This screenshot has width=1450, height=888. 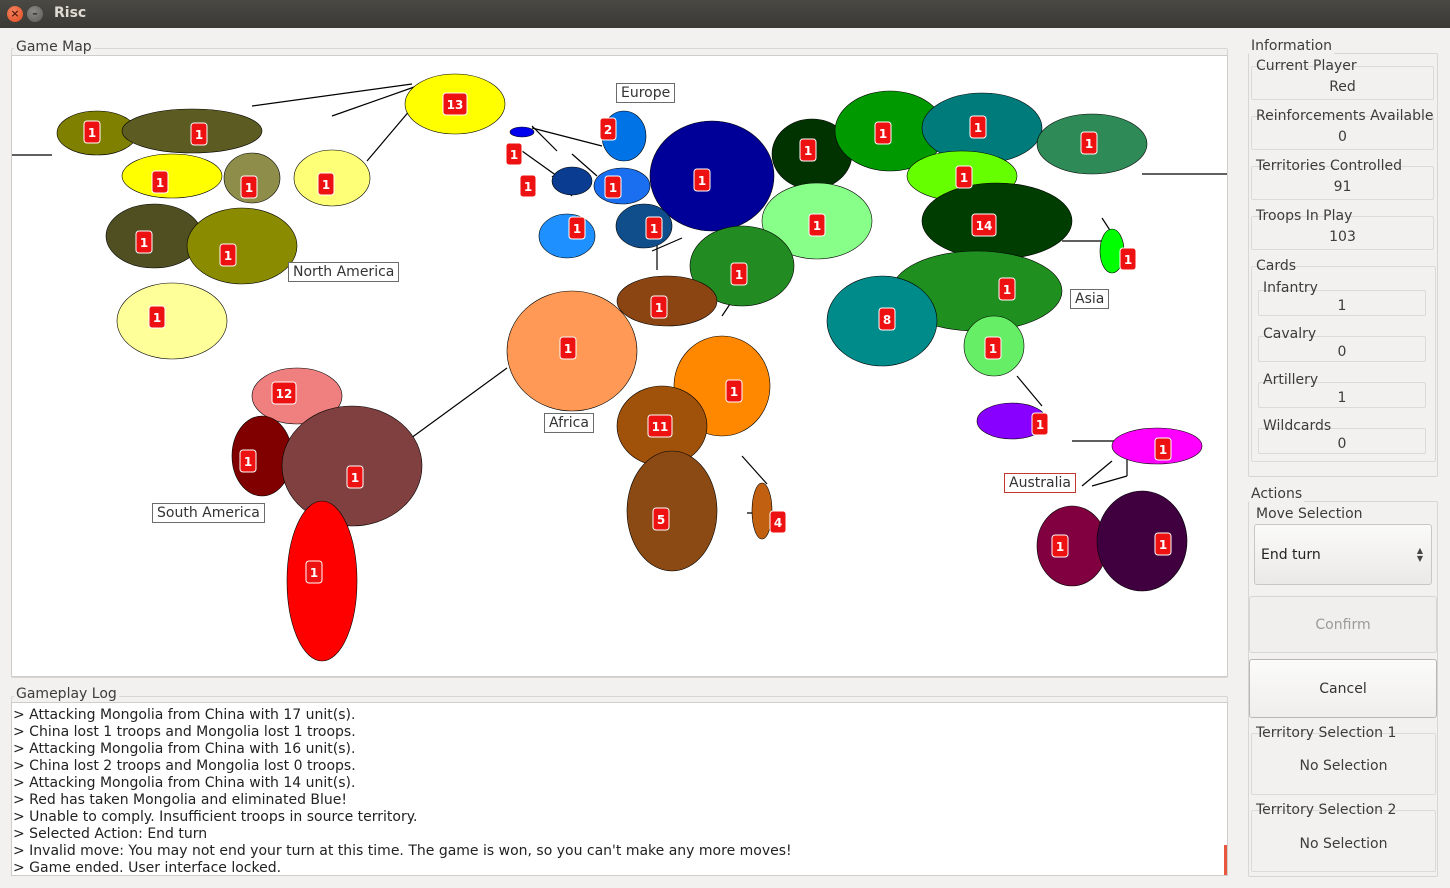 I want to click on gameplay-log-title: Gameplay Log, so click(x=66, y=694).